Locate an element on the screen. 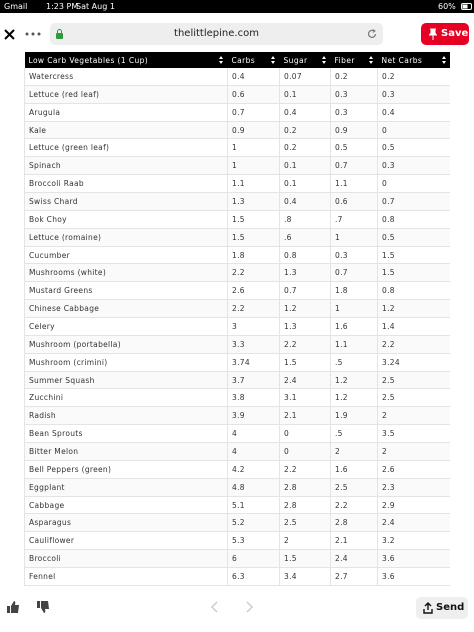 This screenshot has height=632, width=474. value-cell: 4 is located at coordinates (253, 451).